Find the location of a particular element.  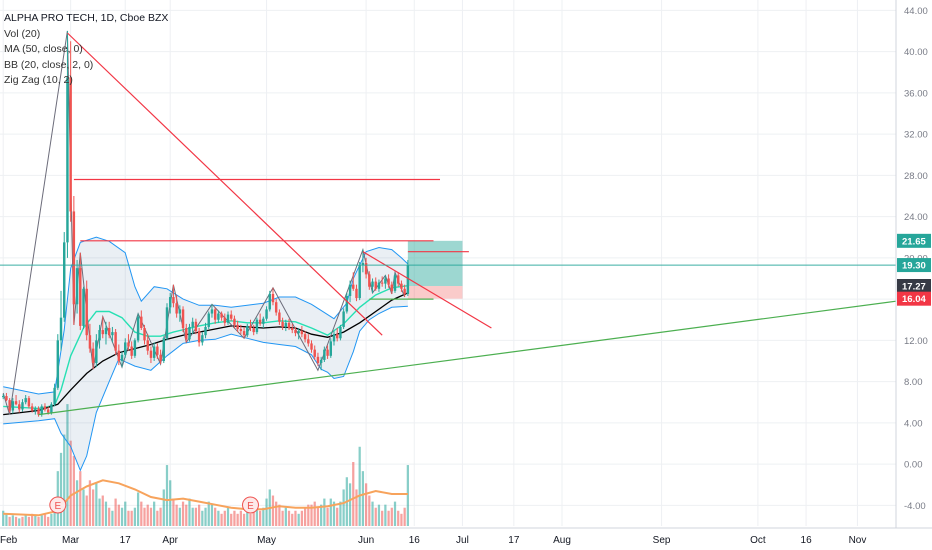

time-tick-4: May is located at coordinates (266, 540).